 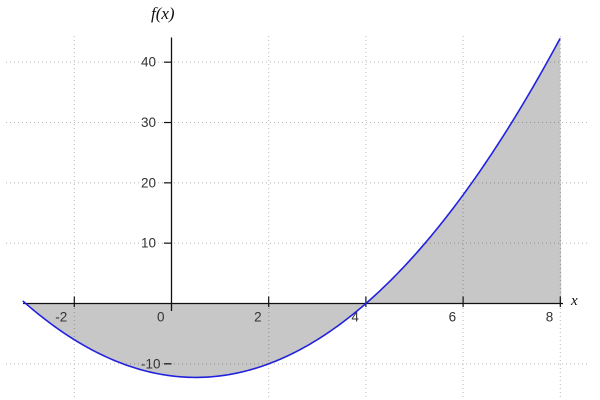 What do you see at coordinates (574, 301) in the screenshot?
I see `x-axis-title: x` at bounding box center [574, 301].